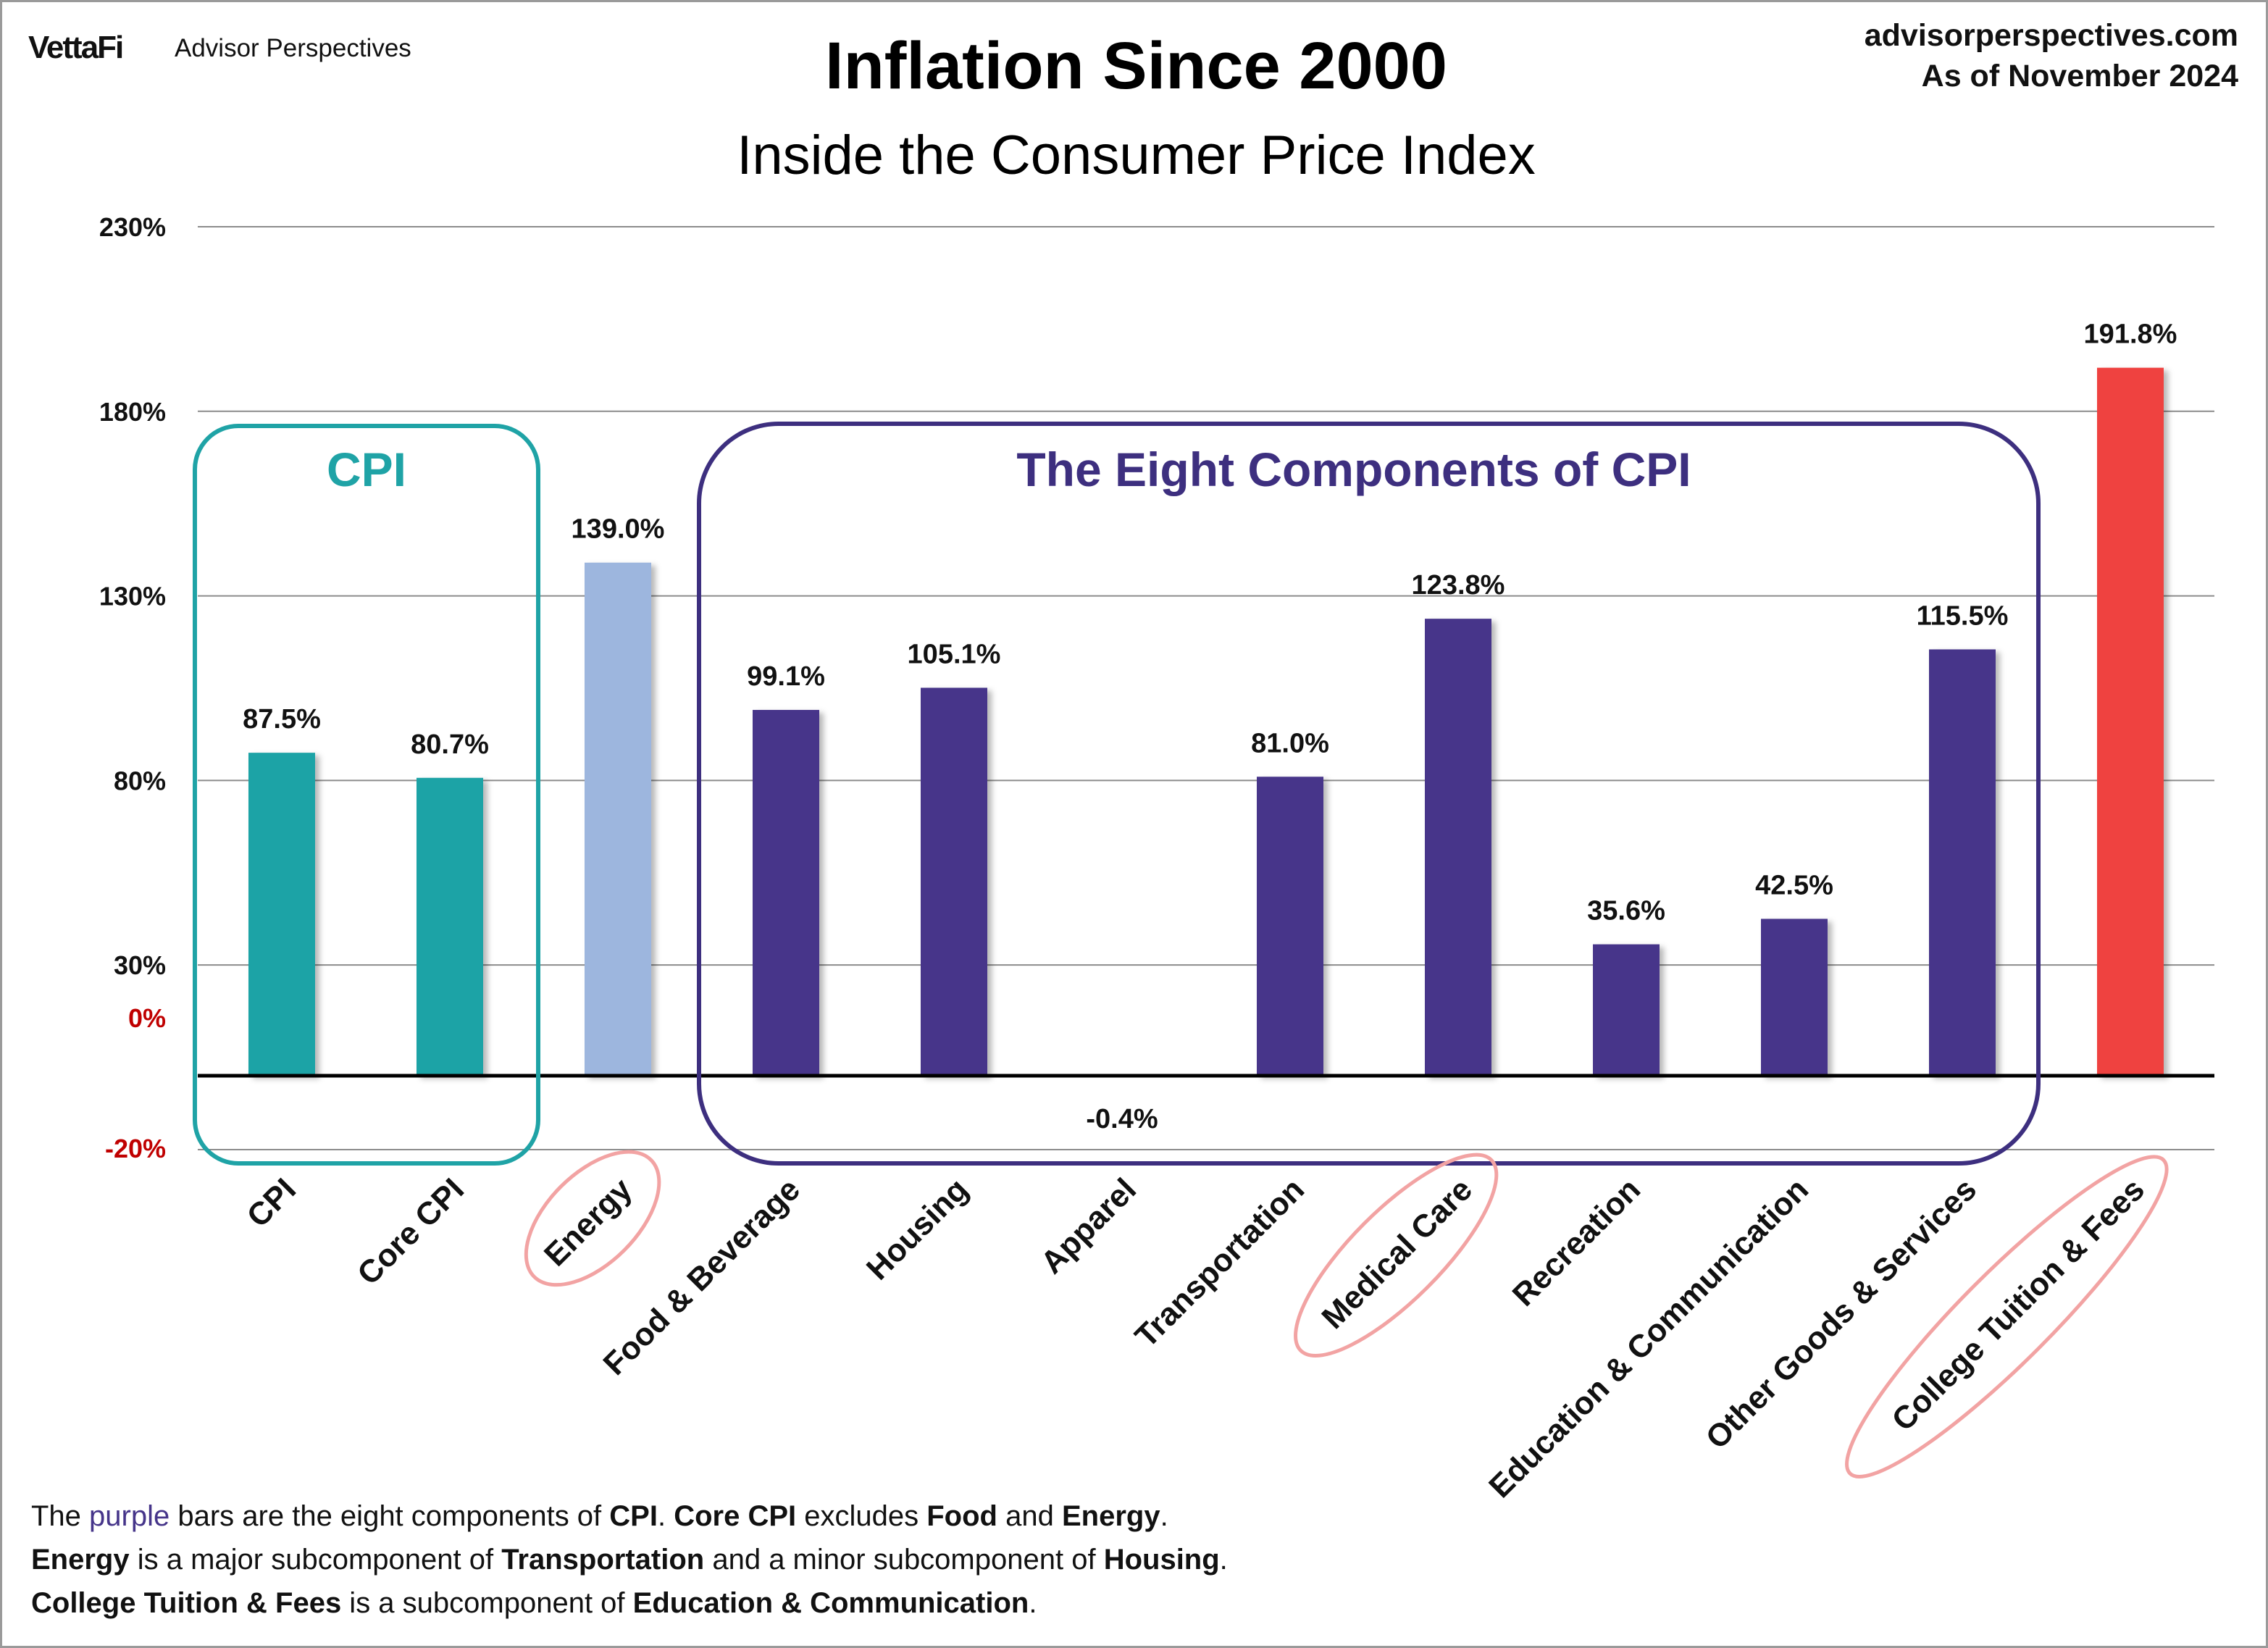  I want to click on data-label: -0.4%, so click(1122, 1119).